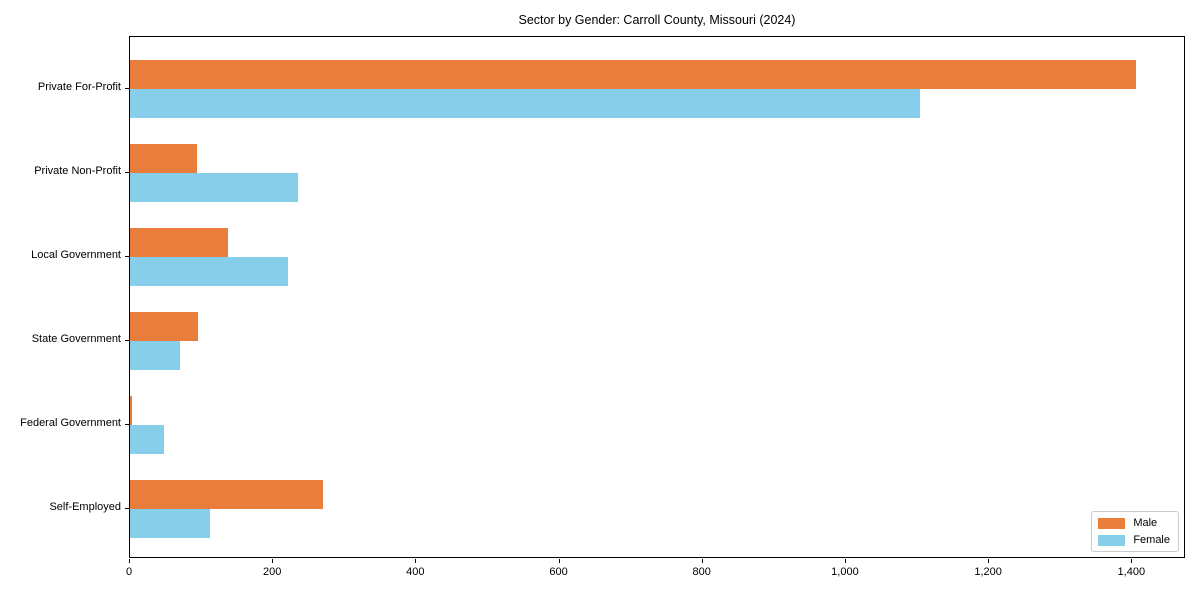  I want to click on y-tick-label-local-government: Local Government, so click(76, 255).